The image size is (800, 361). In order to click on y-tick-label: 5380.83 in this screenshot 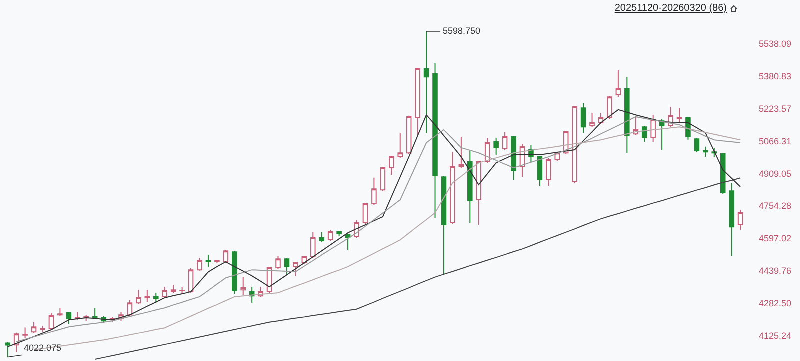, I will do `click(775, 77)`.